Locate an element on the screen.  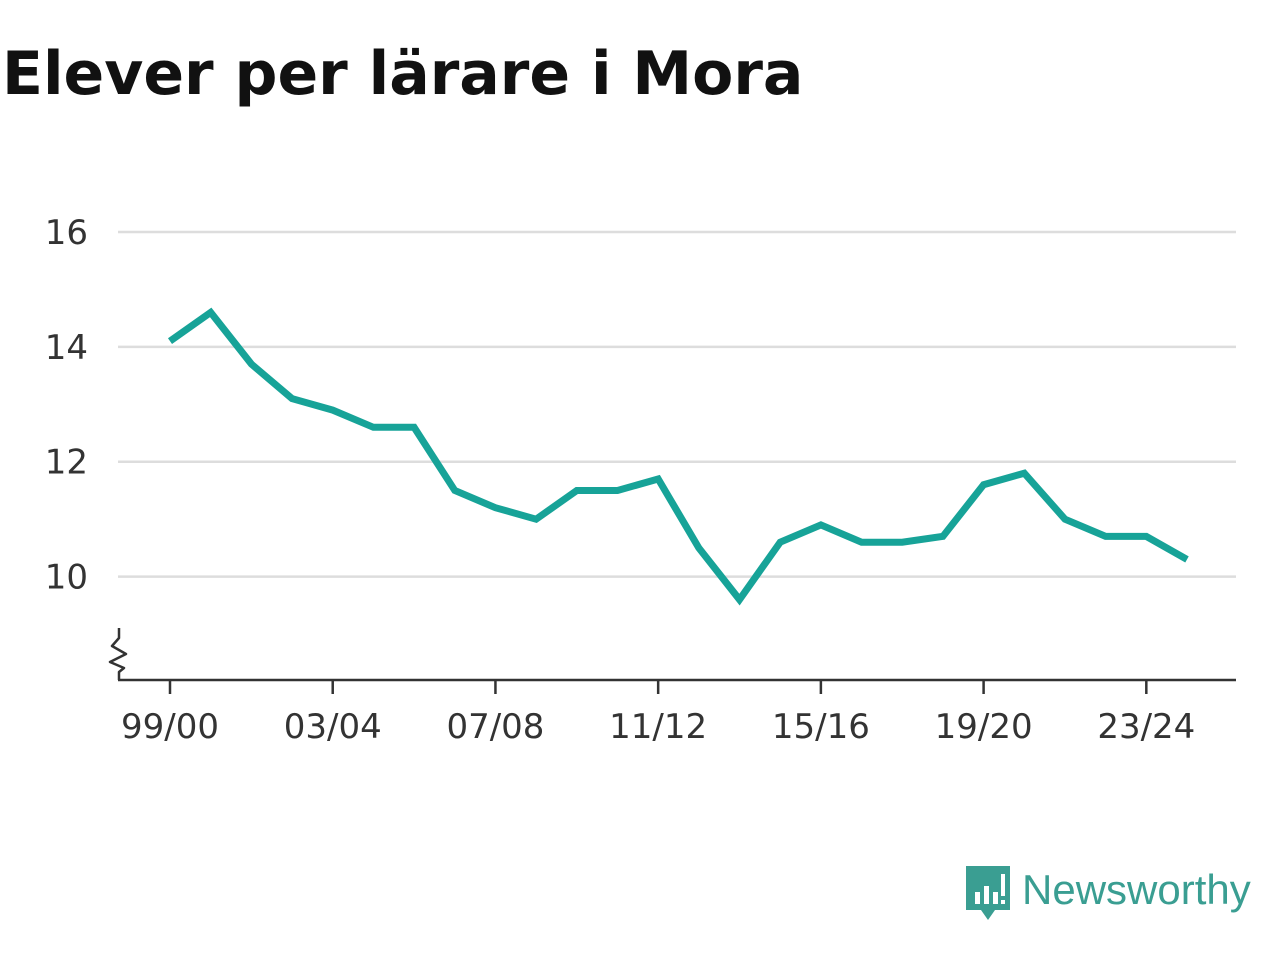
y-tick-label: 10 is located at coordinates (66, 578).